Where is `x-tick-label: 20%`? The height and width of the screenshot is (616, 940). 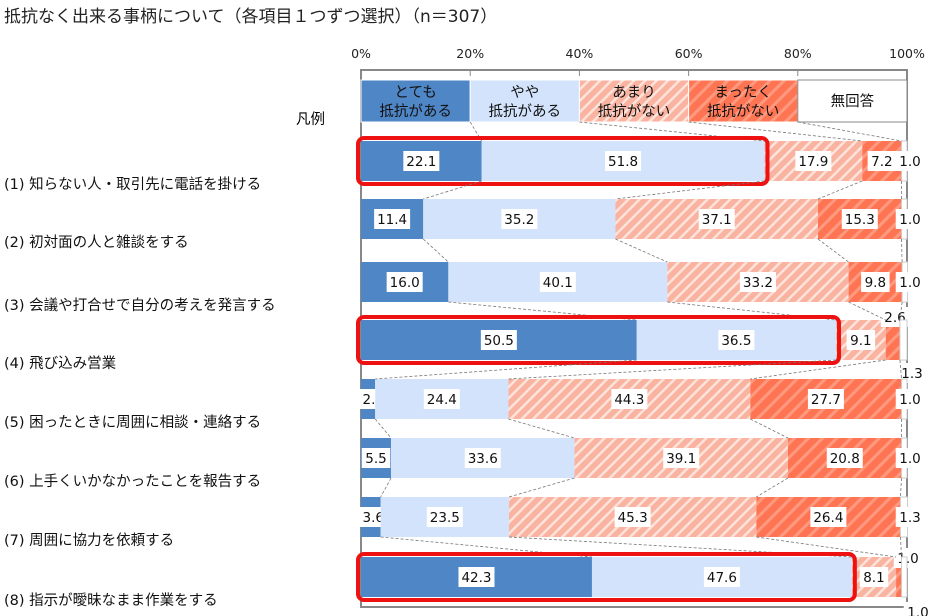
x-tick-label: 20% is located at coordinates (470, 53).